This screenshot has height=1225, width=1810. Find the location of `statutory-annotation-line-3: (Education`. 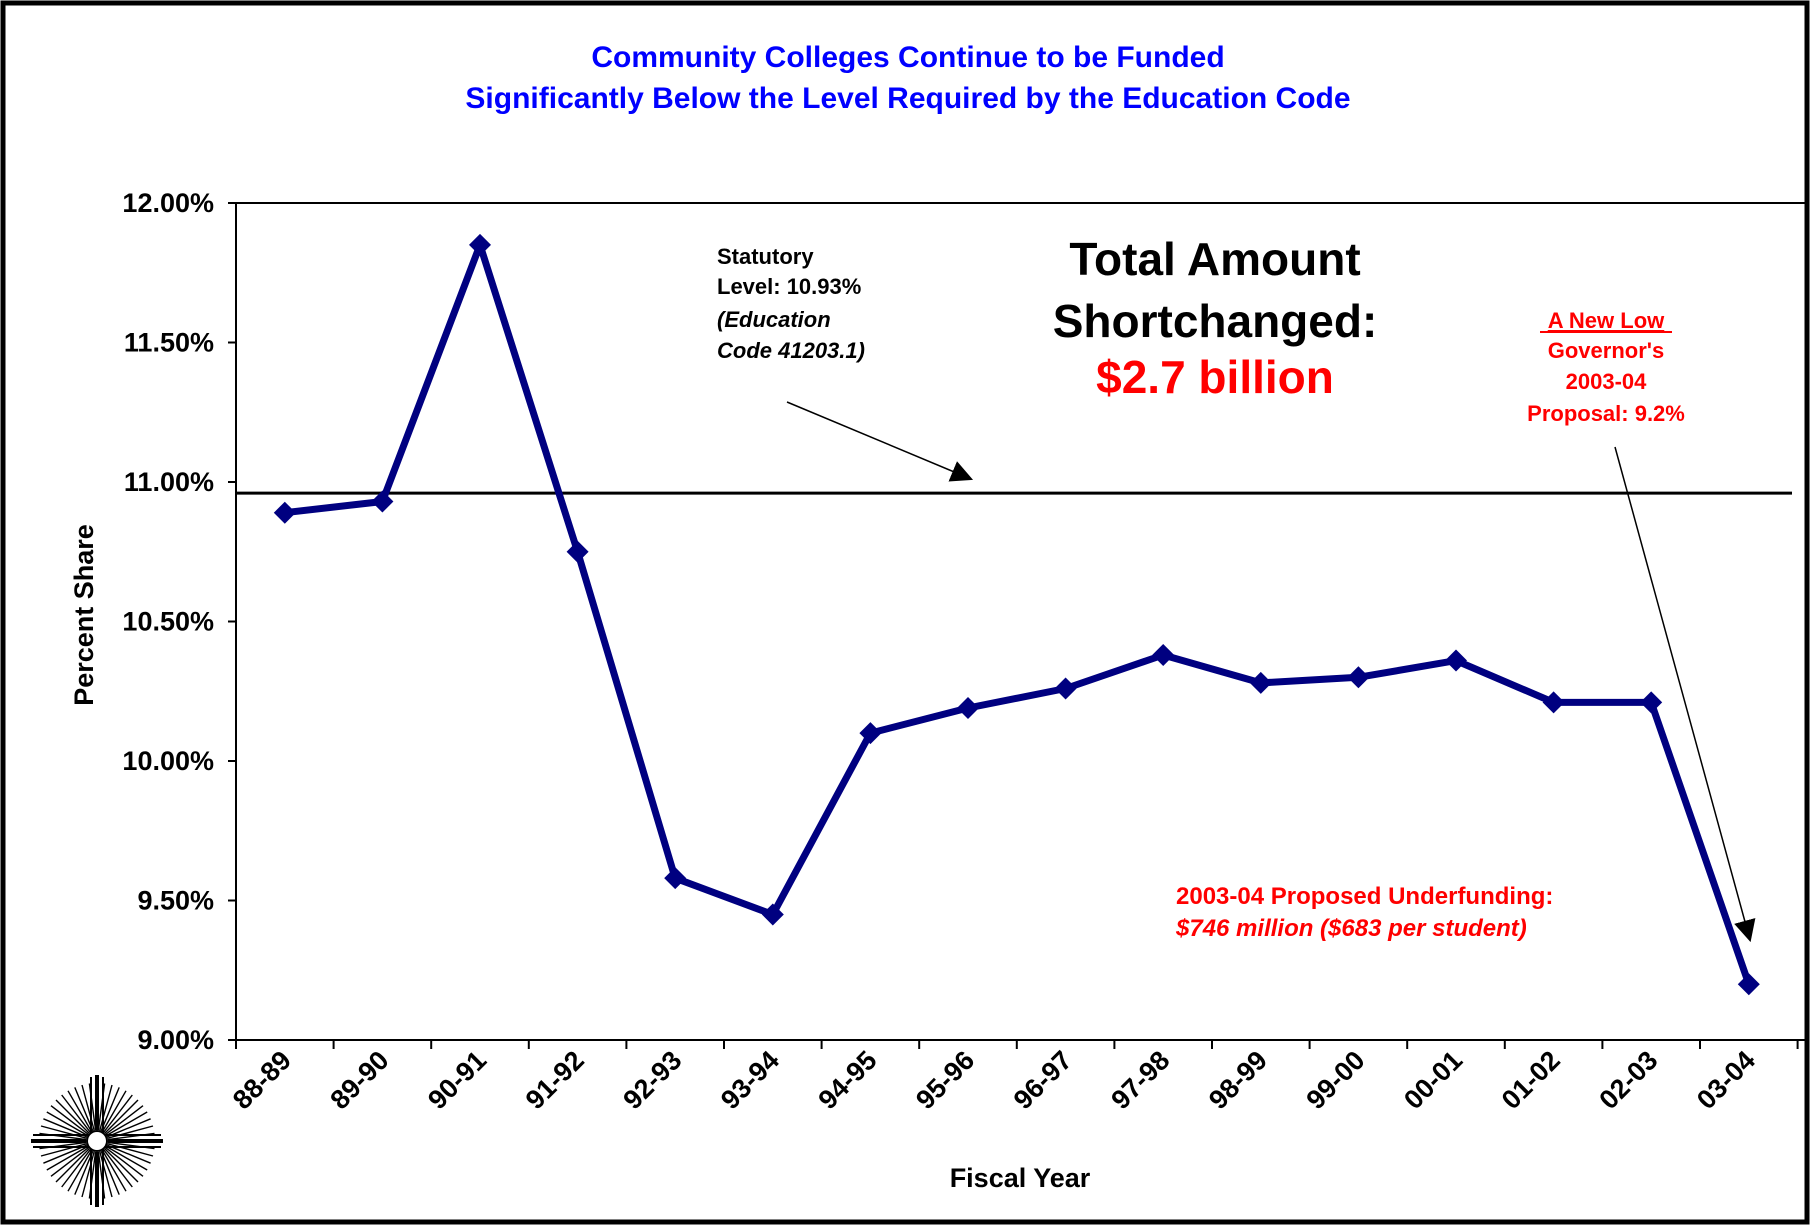

statutory-annotation-line-3: (Education is located at coordinates (774, 319).